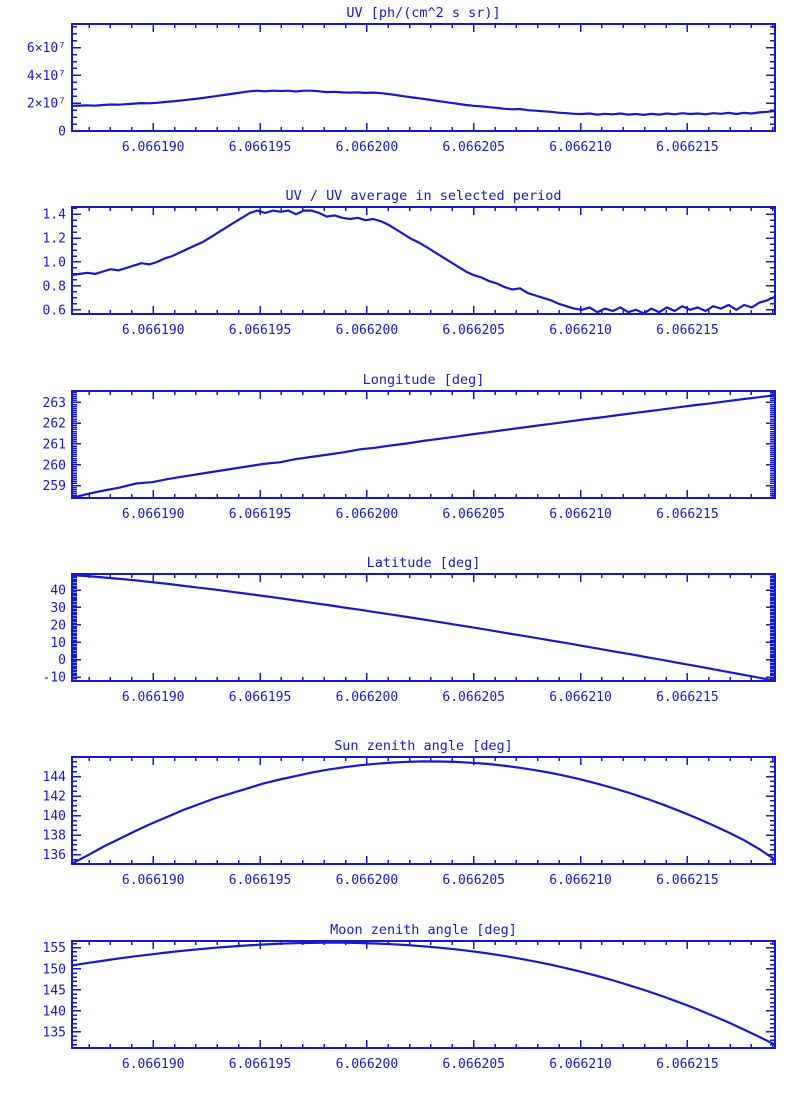 The image size is (800, 1100). I want to click on y-tick-label: 263, so click(54, 403).